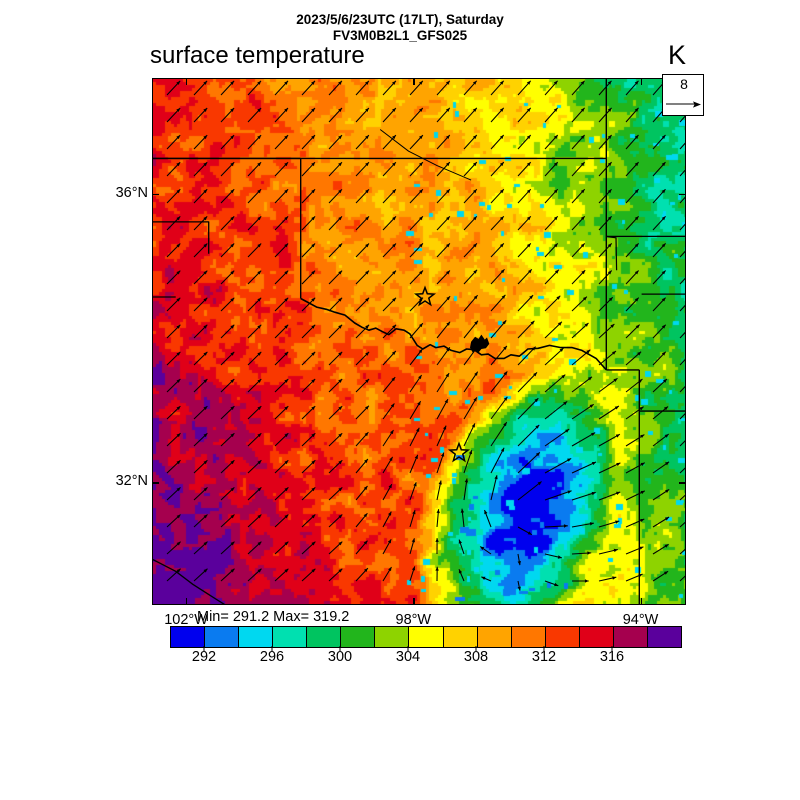 This screenshot has height=800, width=800. I want to click on colorbar-tick-label: 316, so click(612, 657).